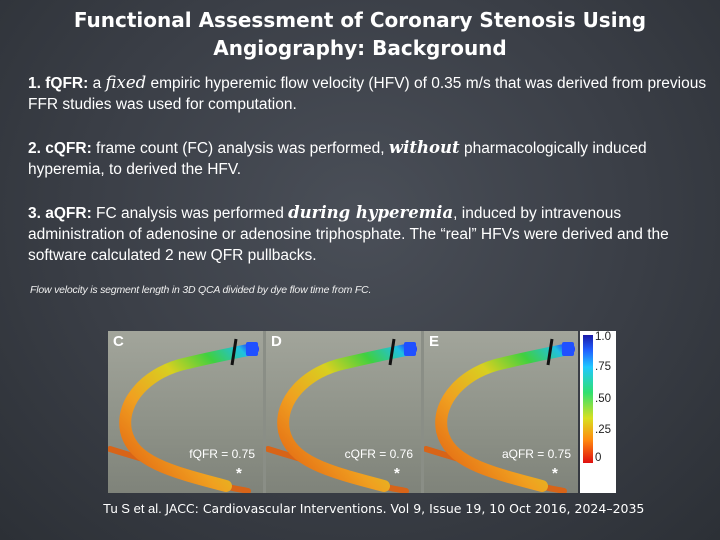 This screenshot has height=540, width=720. Describe the element at coordinates (424, 147) in the screenshot. I see `item-emphasis: without` at that location.